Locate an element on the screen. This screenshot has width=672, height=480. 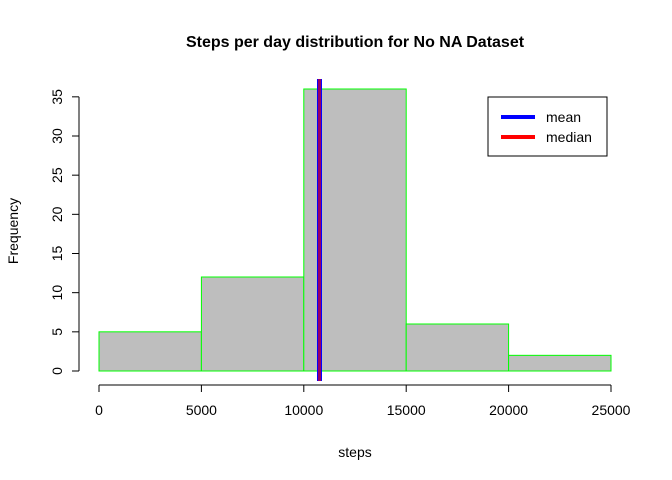
y-tick-label-2: 10 is located at coordinates (57, 293).